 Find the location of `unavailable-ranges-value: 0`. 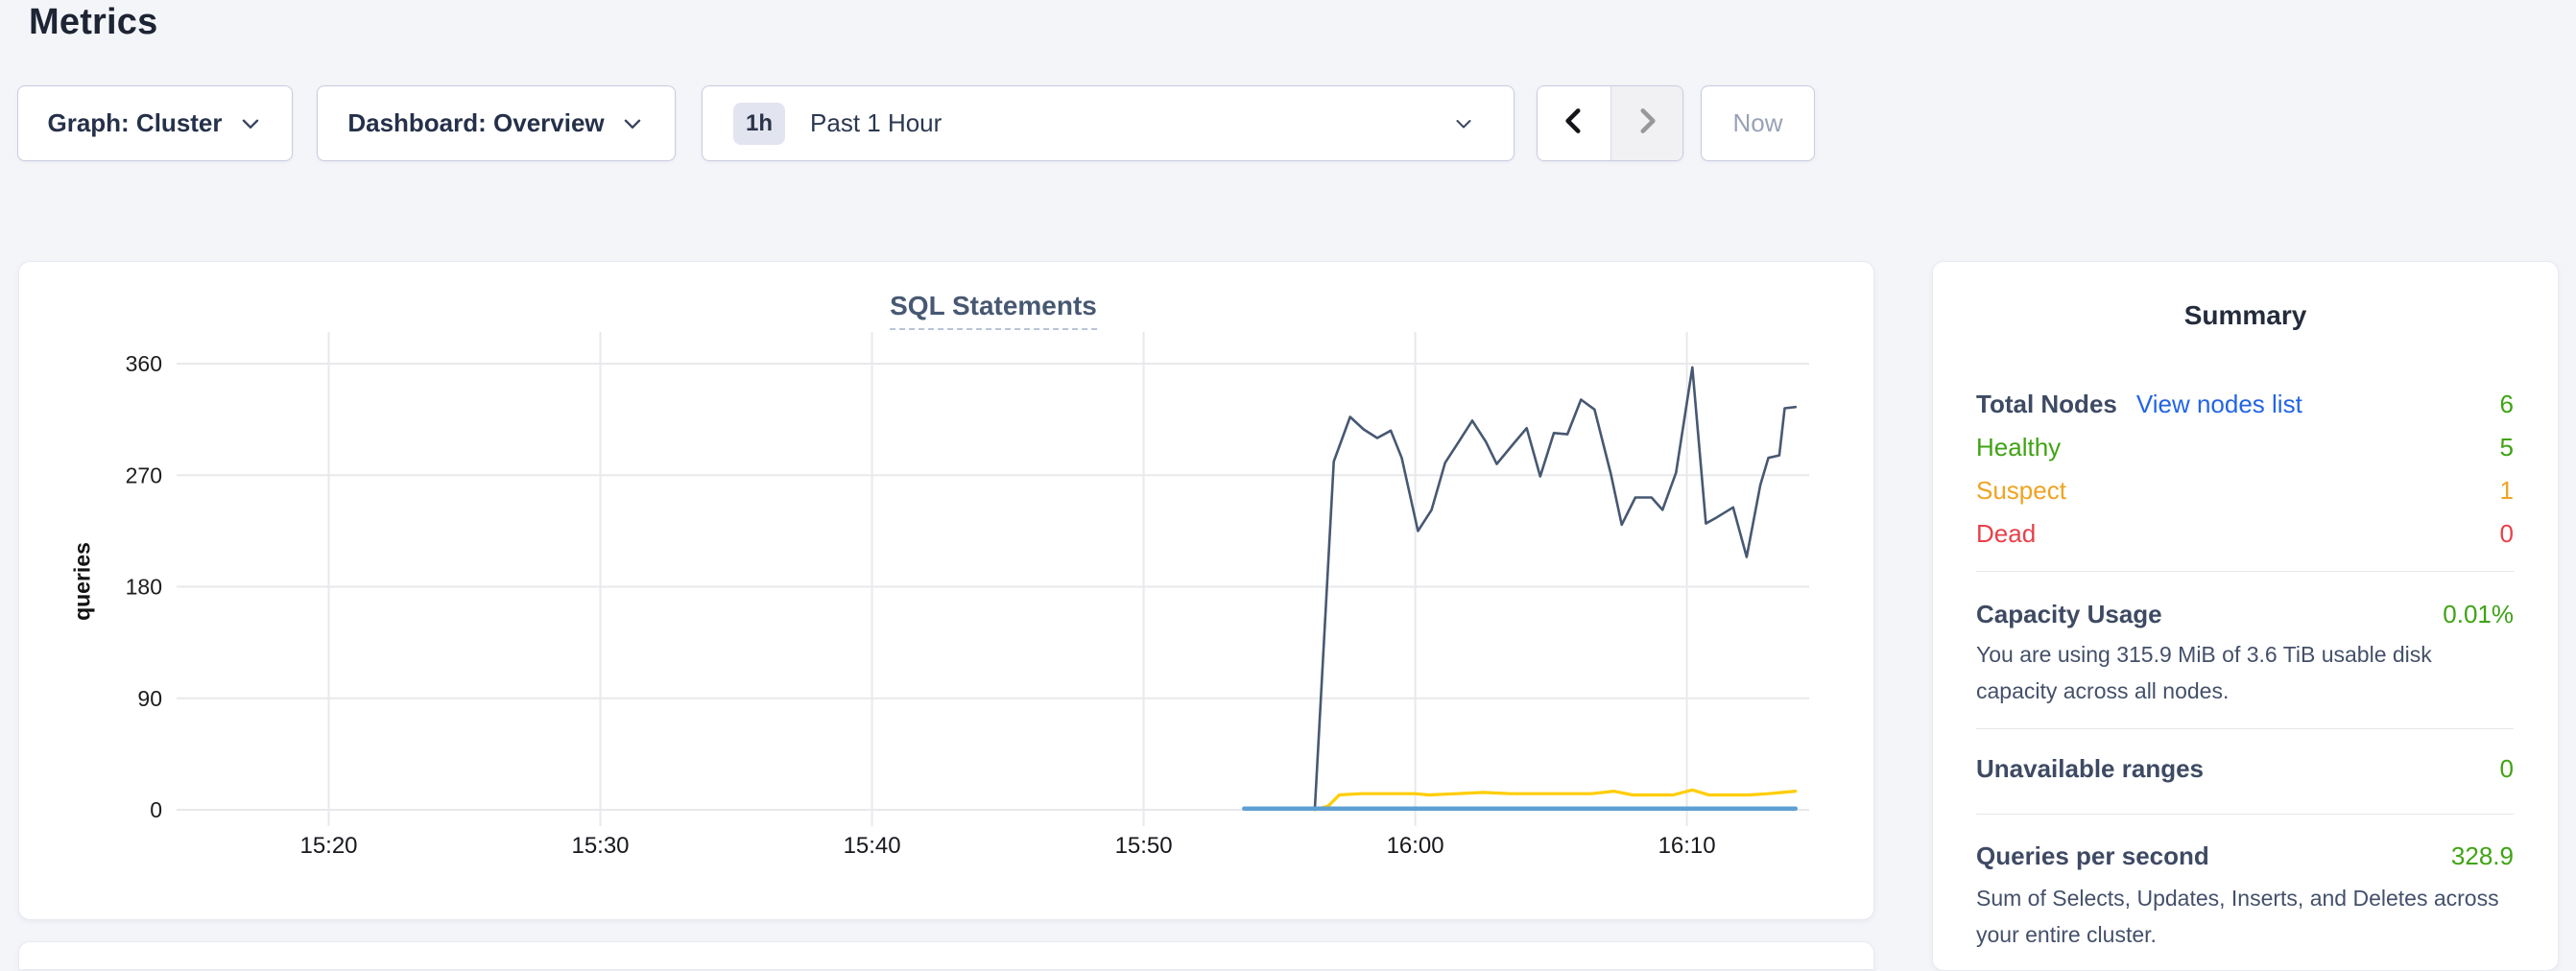

unavailable-ranges-value: 0 is located at coordinates (2506, 768).